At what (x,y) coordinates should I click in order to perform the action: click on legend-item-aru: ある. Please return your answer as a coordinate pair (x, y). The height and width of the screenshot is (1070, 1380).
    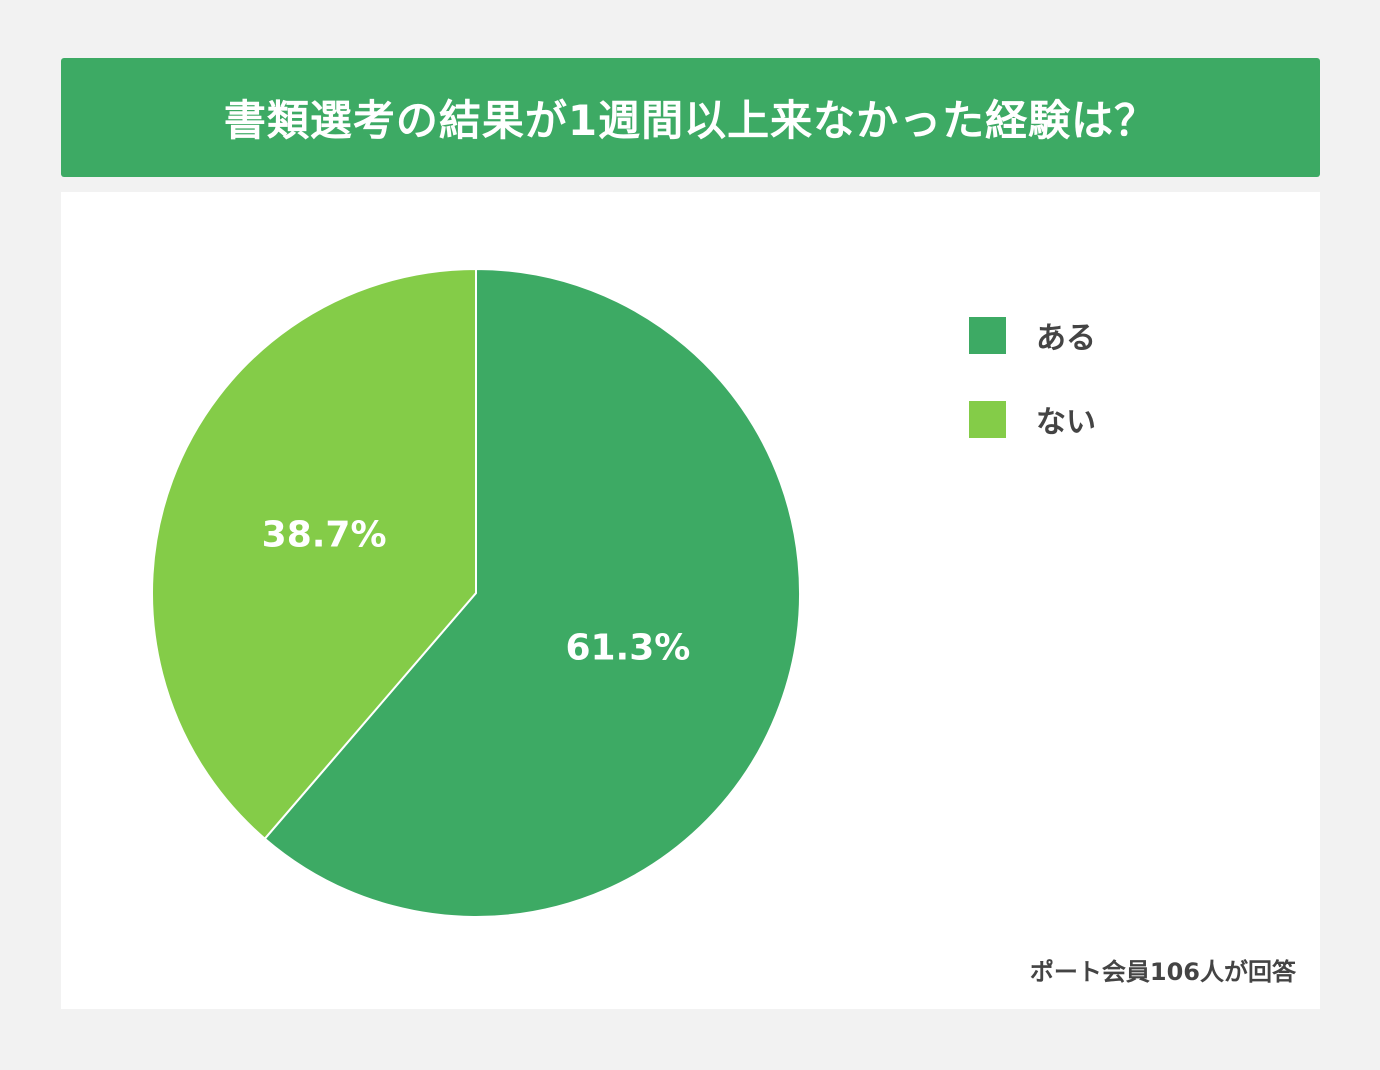
    Looking at the image, I should click on (1032, 336).